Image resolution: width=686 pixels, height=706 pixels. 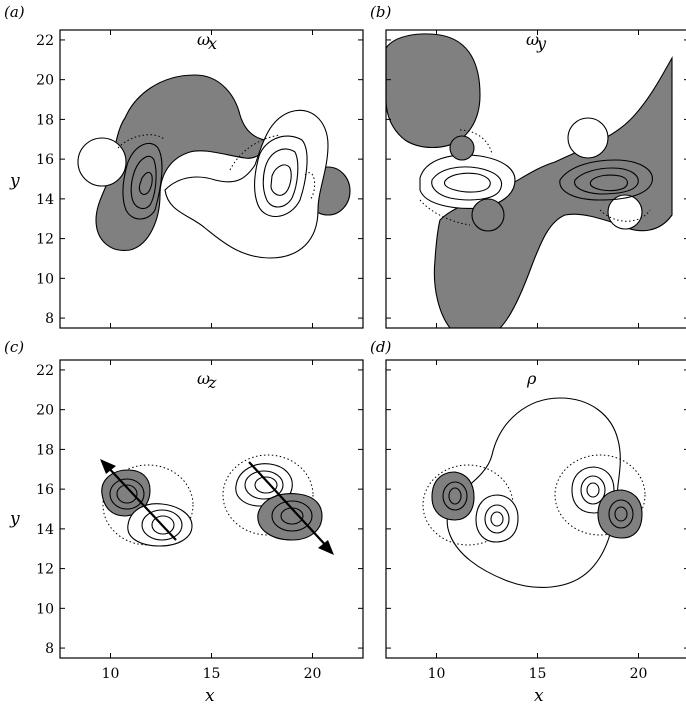 What do you see at coordinates (541, 43) in the screenshot?
I see `panel-b-quantity-subscript: y` at bounding box center [541, 43].